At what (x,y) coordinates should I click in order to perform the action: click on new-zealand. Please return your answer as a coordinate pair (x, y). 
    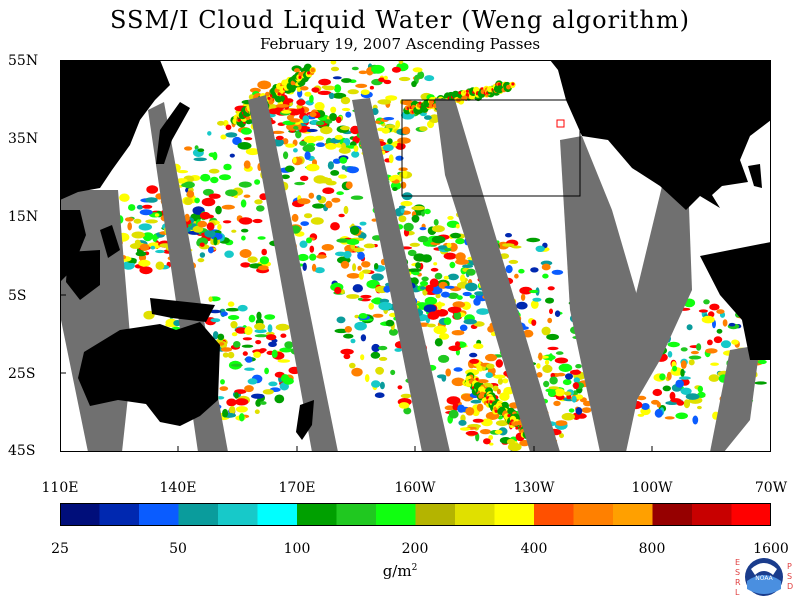
    Looking at the image, I should click on (305, 420).